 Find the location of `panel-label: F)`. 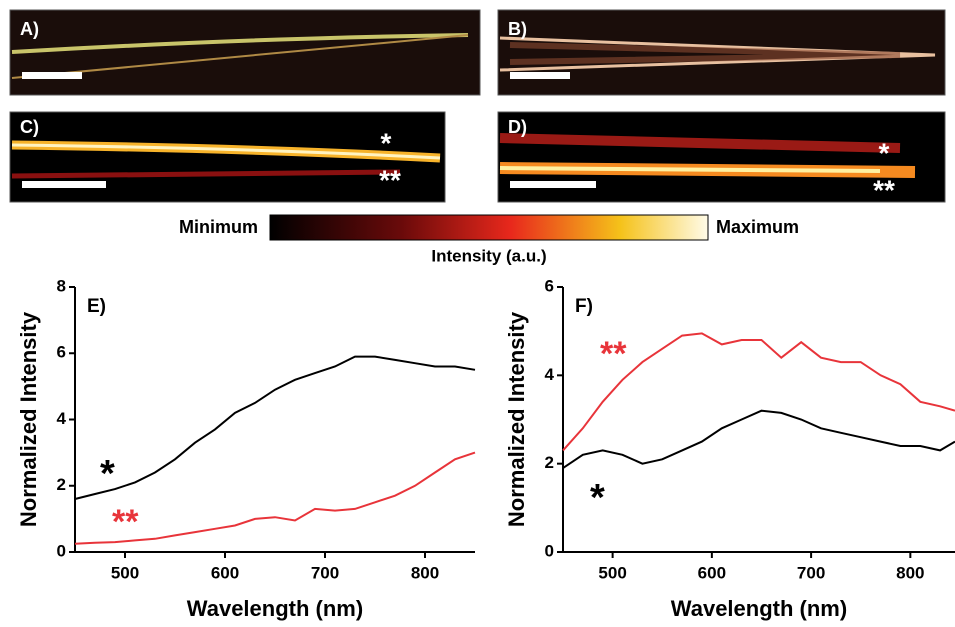

panel-label: F) is located at coordinates (584, 306).